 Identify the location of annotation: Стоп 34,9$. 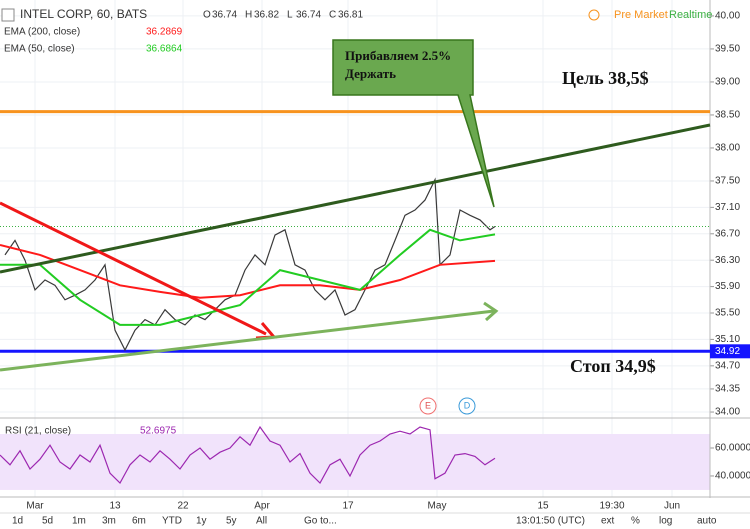
(613, 366).